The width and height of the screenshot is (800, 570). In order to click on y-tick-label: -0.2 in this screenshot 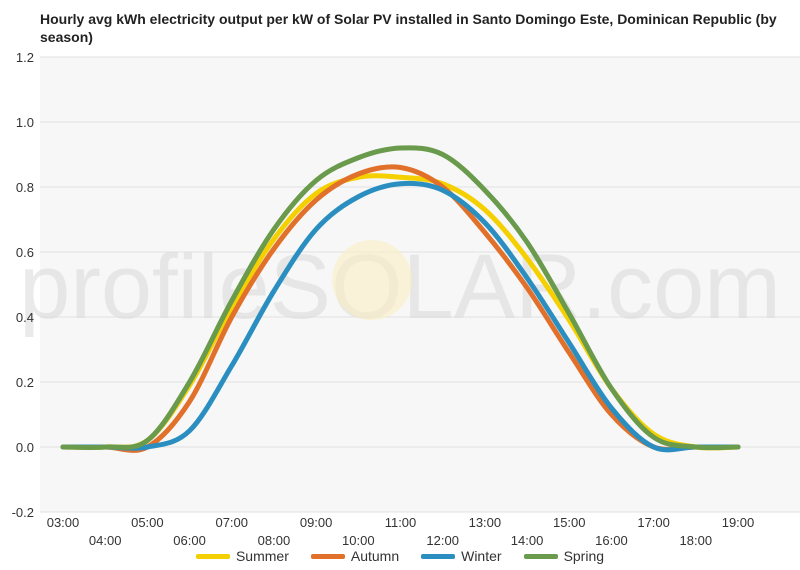, I will do `click(23, 512)`.